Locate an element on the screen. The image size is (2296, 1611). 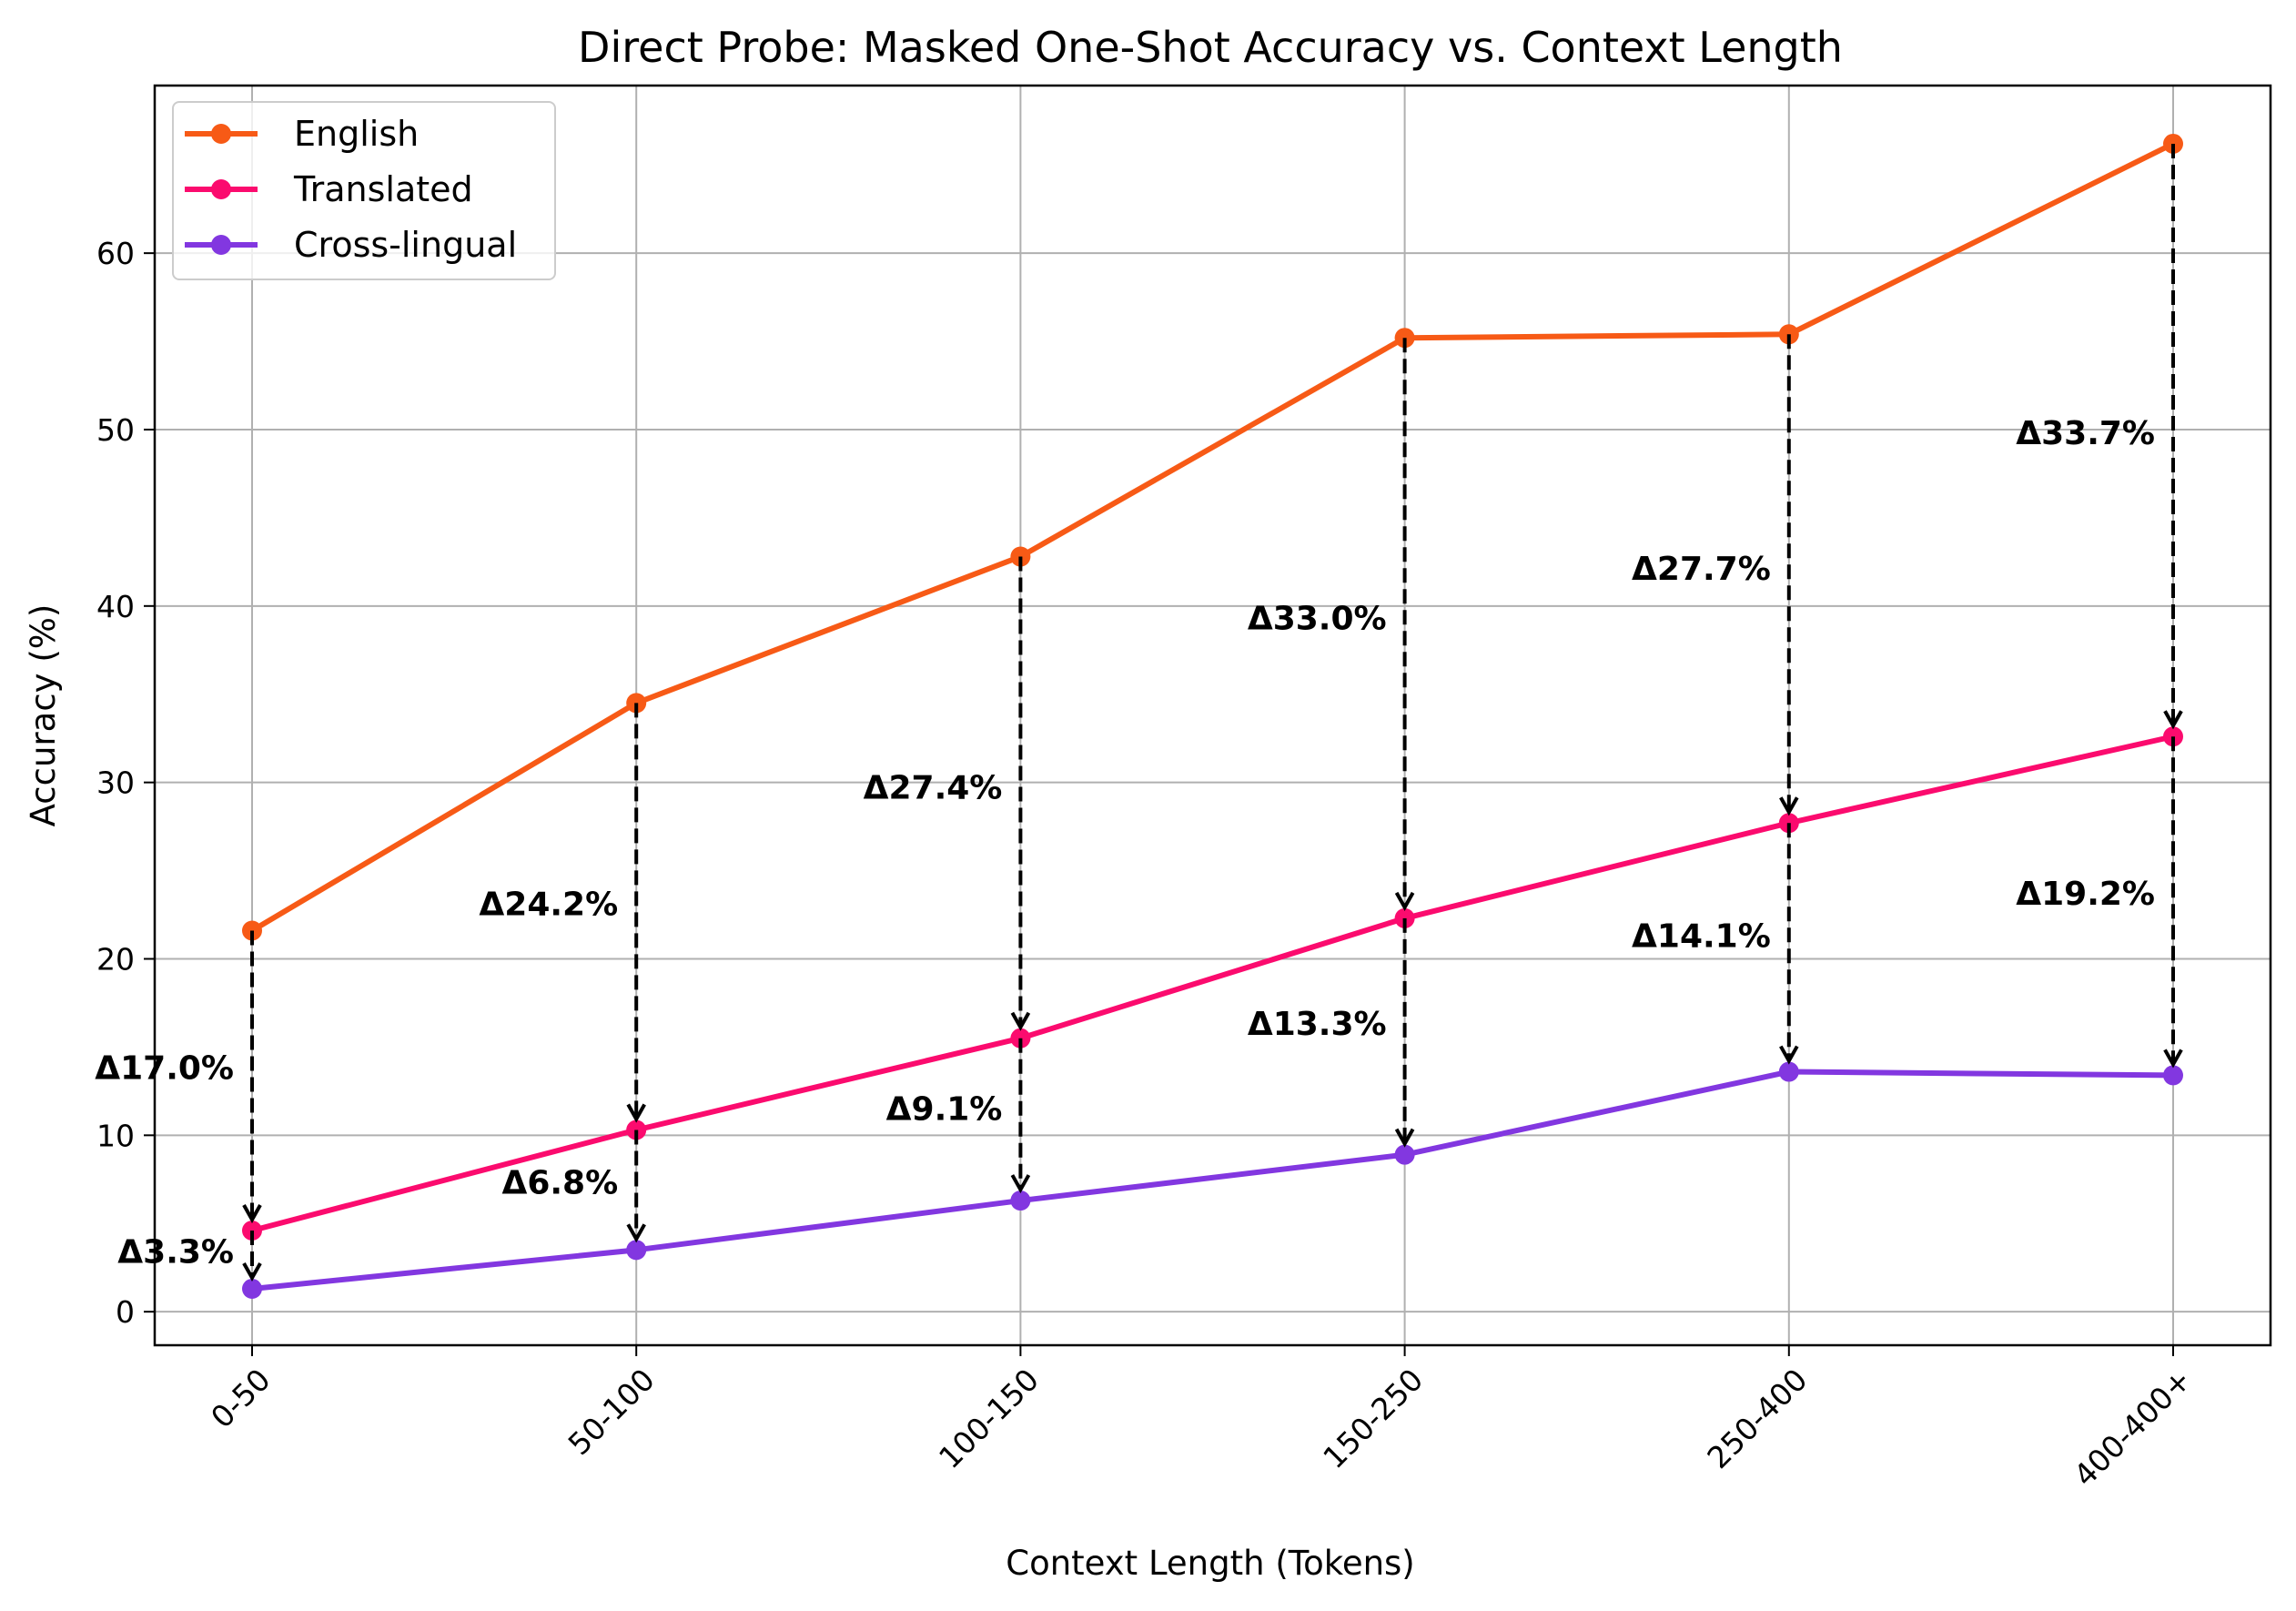
y-tick-label: 60 is located at coordinates (116, 254).